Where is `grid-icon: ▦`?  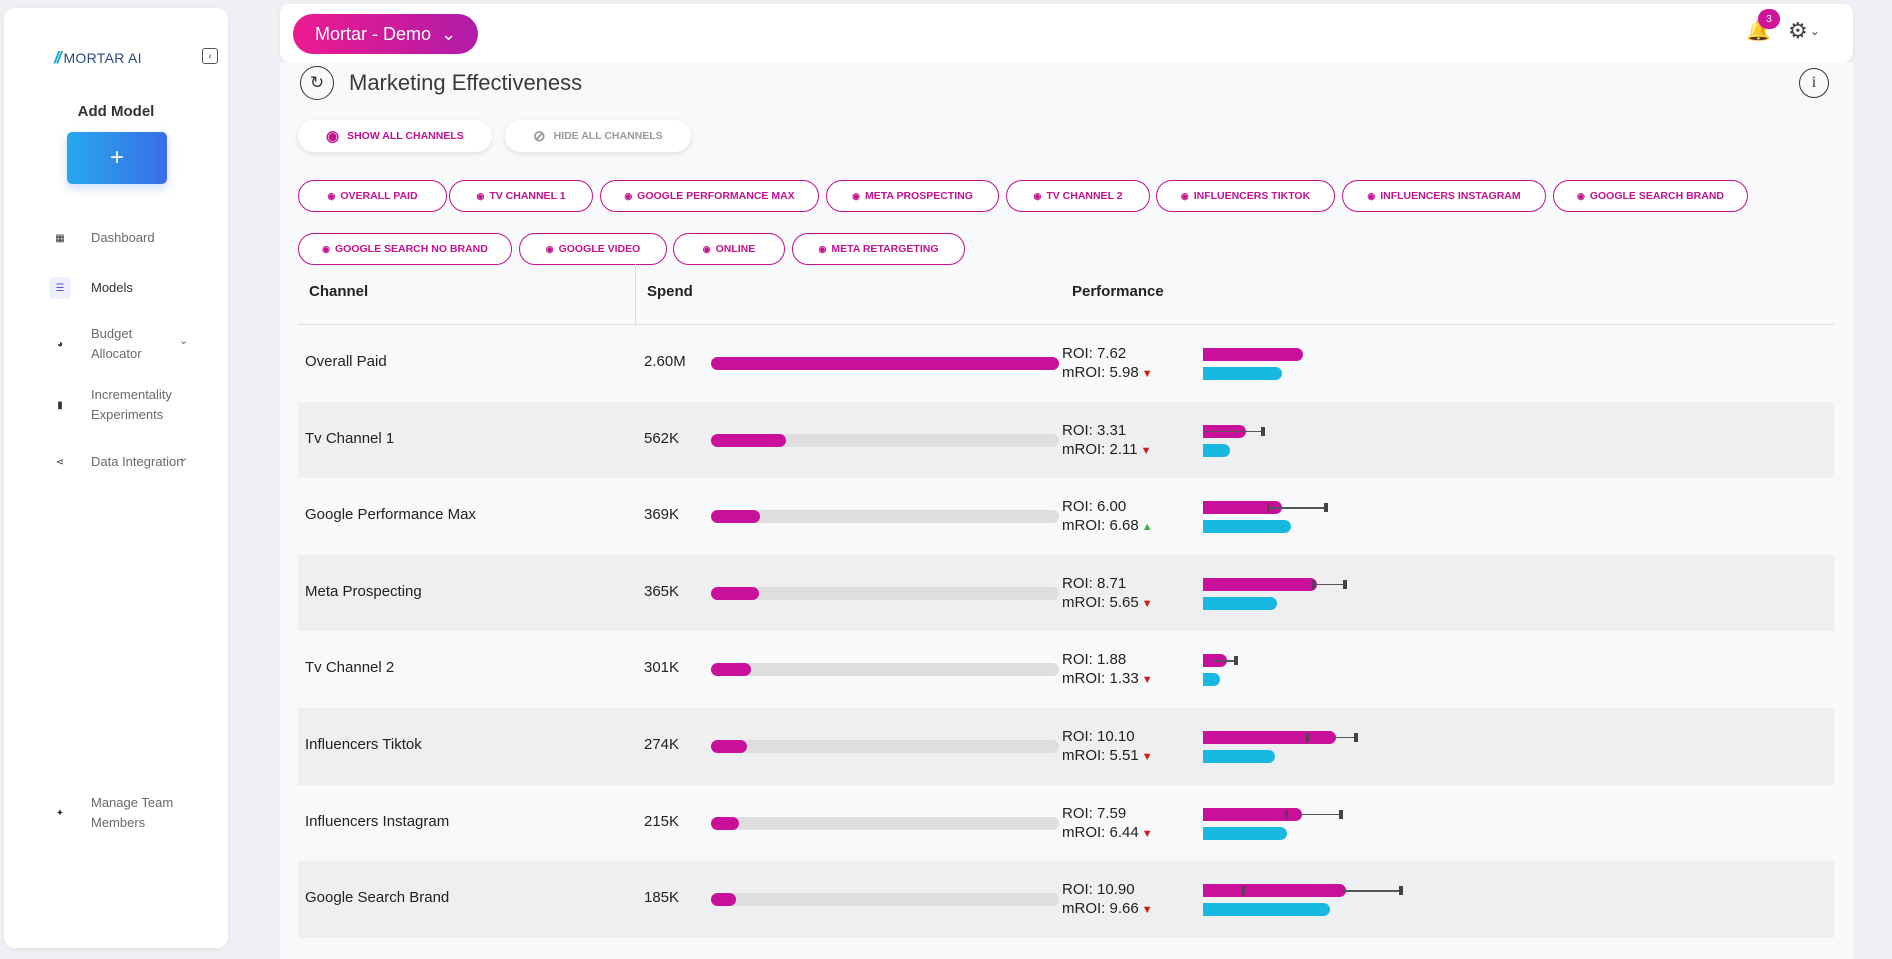 grid-icon: ▦ is located at coordinates (60, 238).